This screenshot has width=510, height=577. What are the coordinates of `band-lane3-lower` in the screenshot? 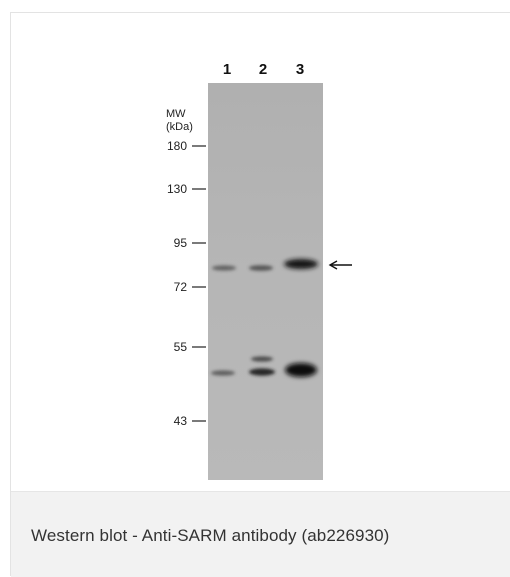 It's located at (301, 370).